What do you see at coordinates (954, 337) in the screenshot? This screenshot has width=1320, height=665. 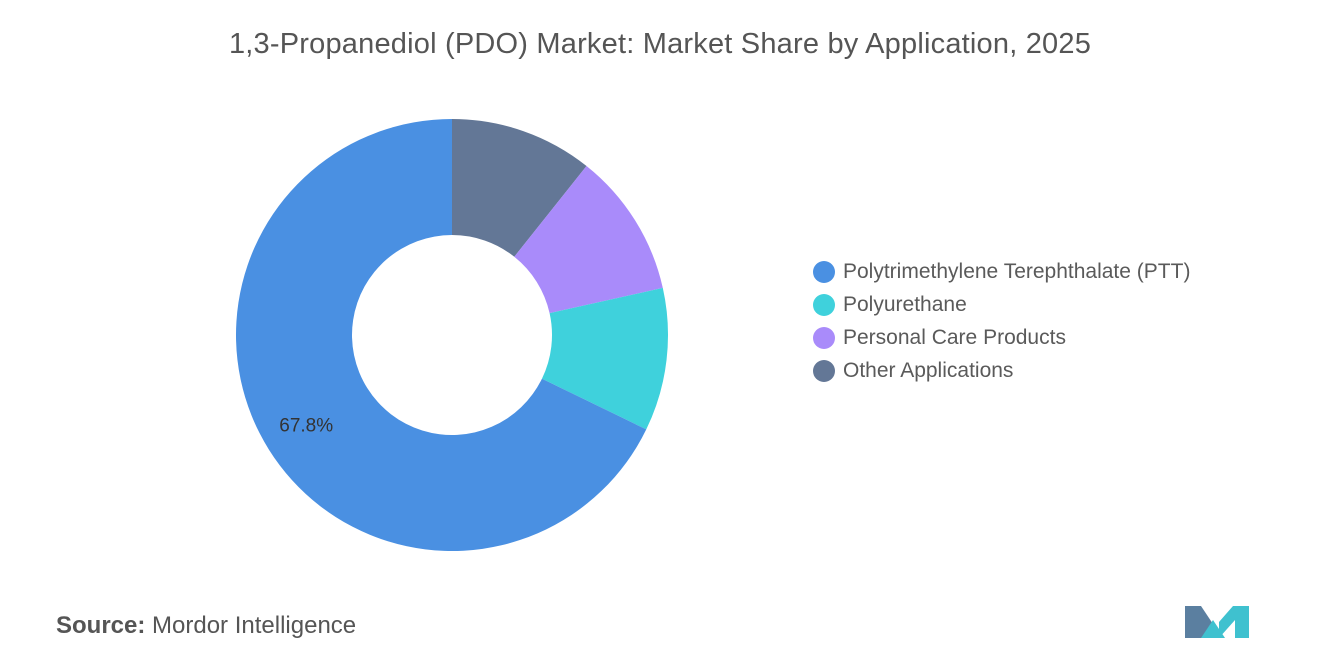 I see `legend-label: Personal Care Products` at bounding box center [954, 337].